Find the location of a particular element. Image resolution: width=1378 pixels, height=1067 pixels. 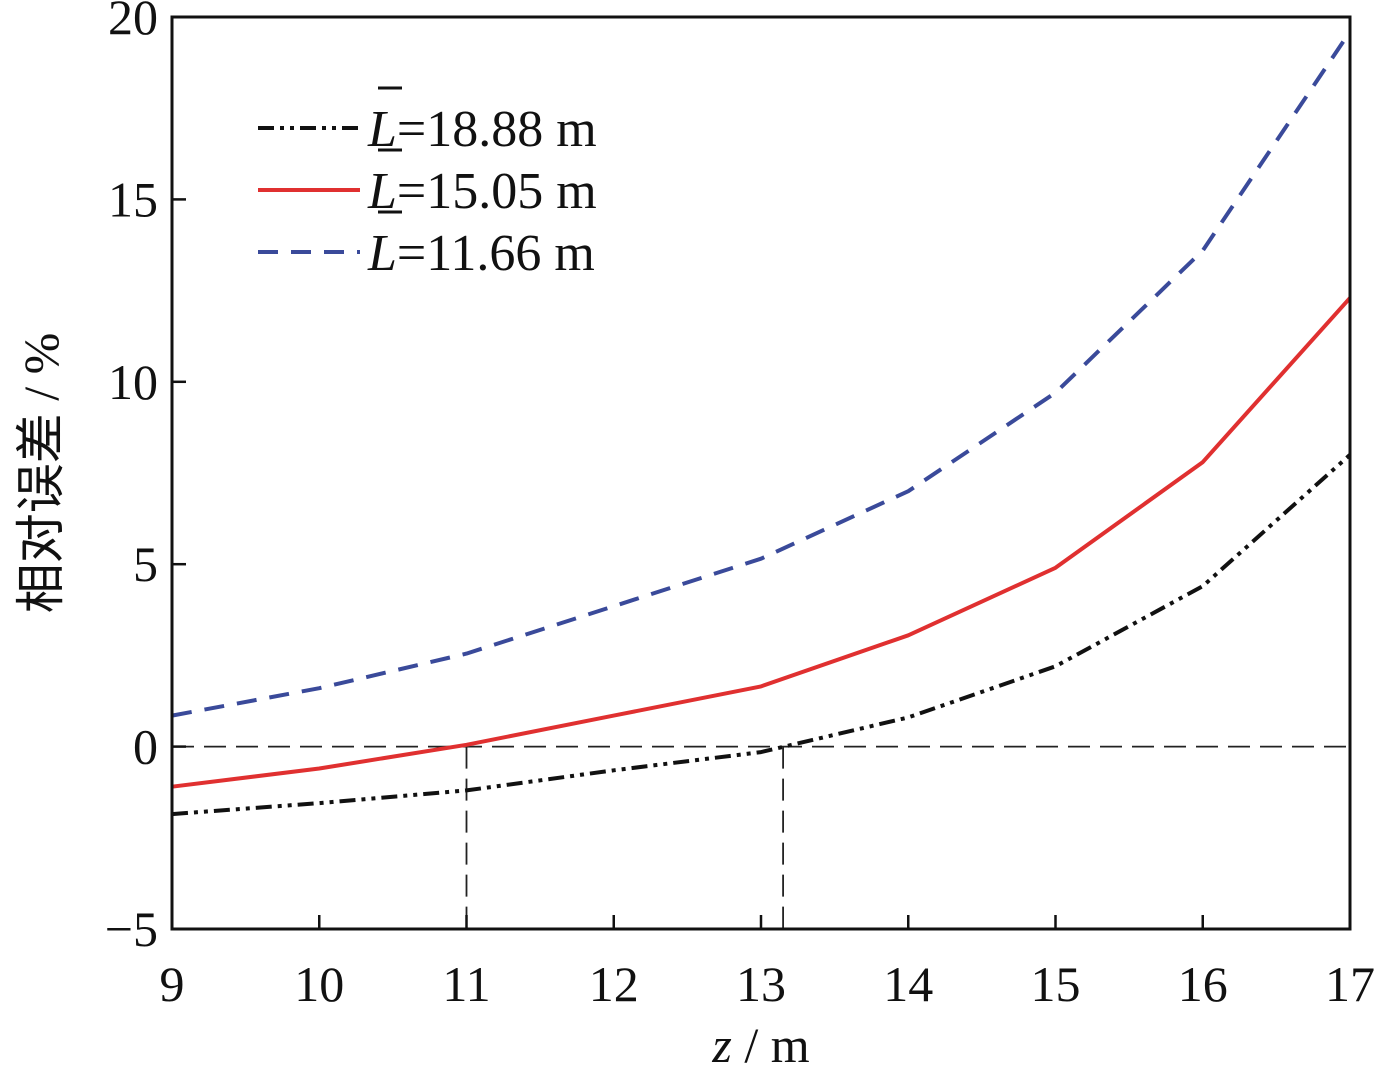

legend-entry-3: L=11.66 m is located at coordinates (481, 253).